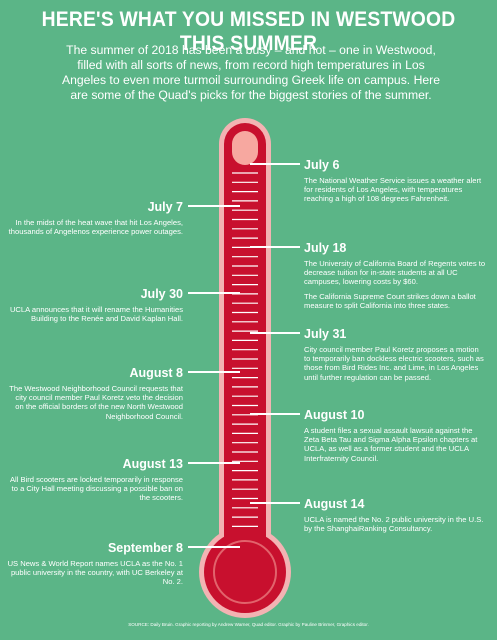  I want to click on event-date: August 13, so click(152, 464).